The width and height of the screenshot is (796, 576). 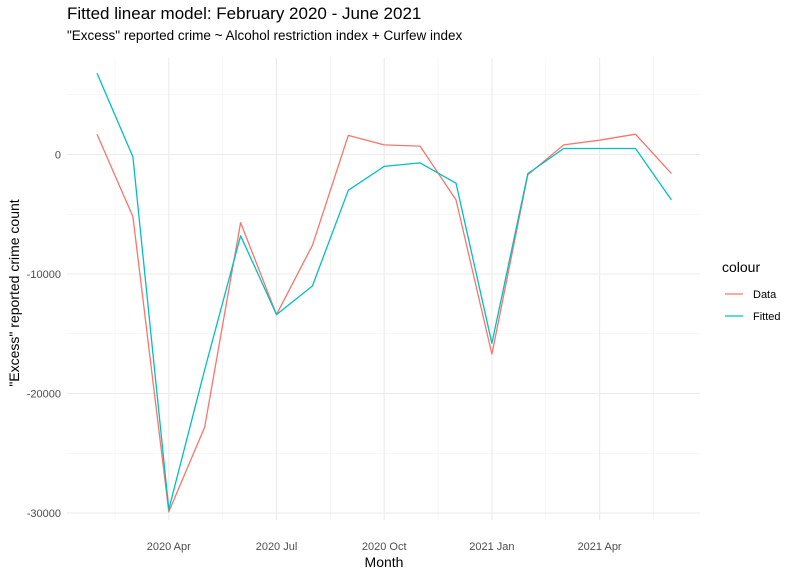 I want to click on legend: colour Data Fitted, so click(x=751, y=291).